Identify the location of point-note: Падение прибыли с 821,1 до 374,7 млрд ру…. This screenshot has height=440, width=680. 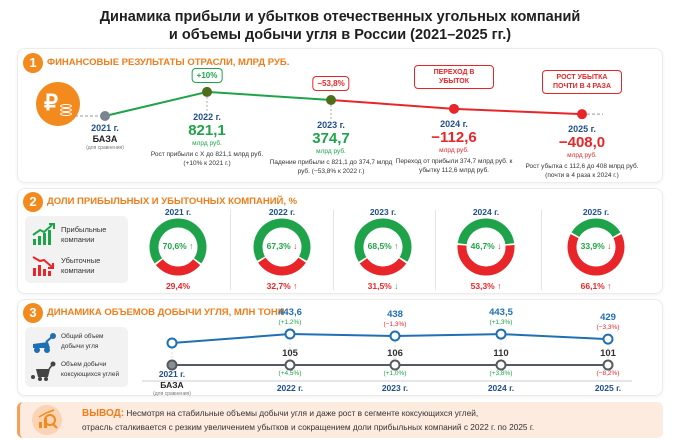
(331, 167).